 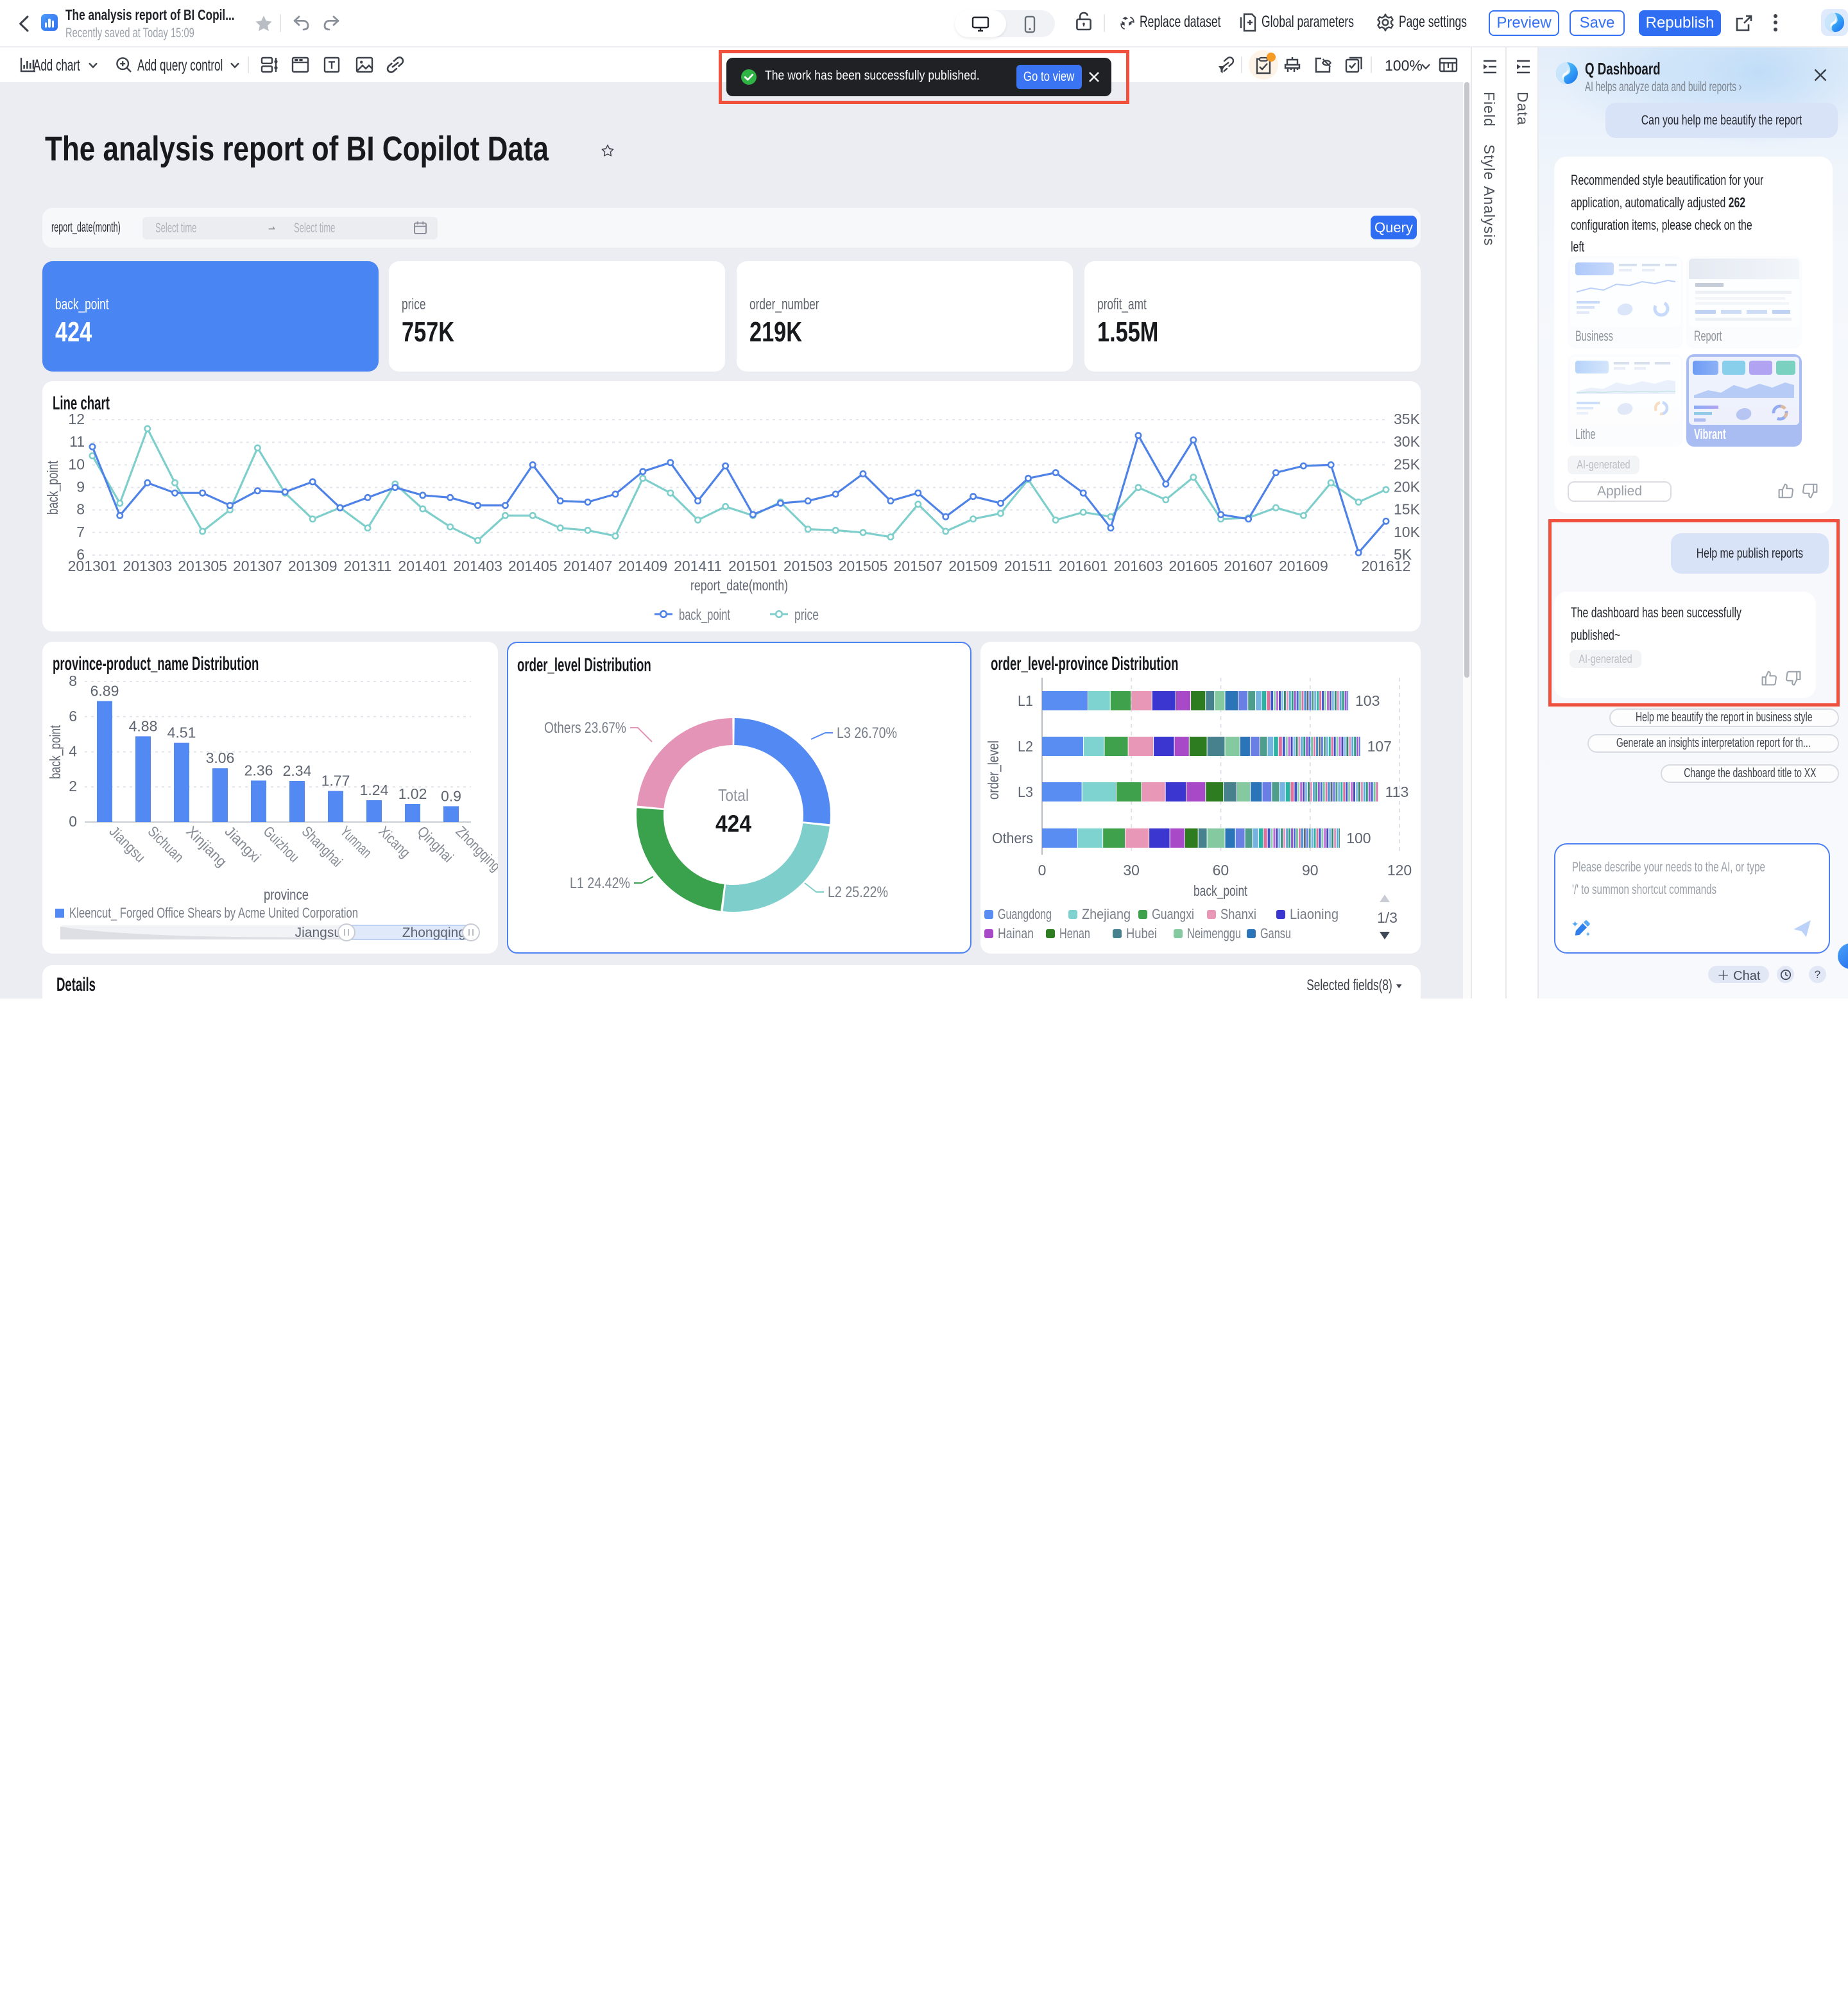 What do you see at coordinates (1084, 566) in the screenshot?
I see `svg-text: 201601` at bounding box center [1084, 566].